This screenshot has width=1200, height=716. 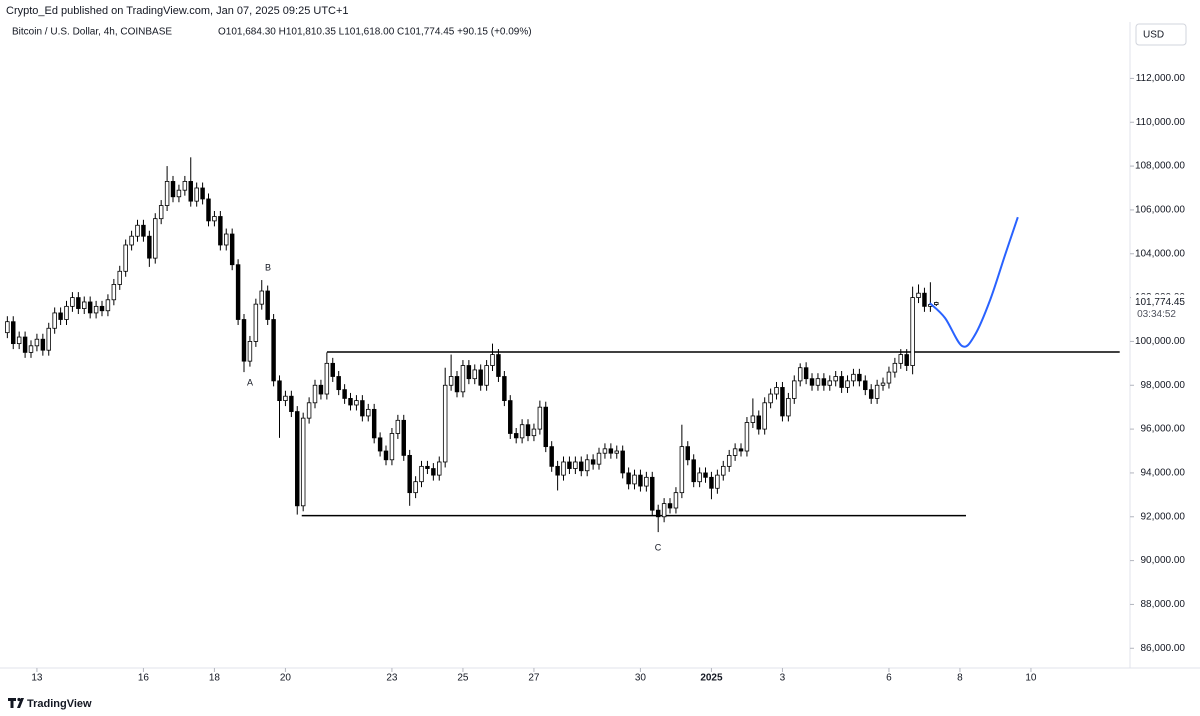 I want to click on currency: USD, so click(x=1153, y=35).